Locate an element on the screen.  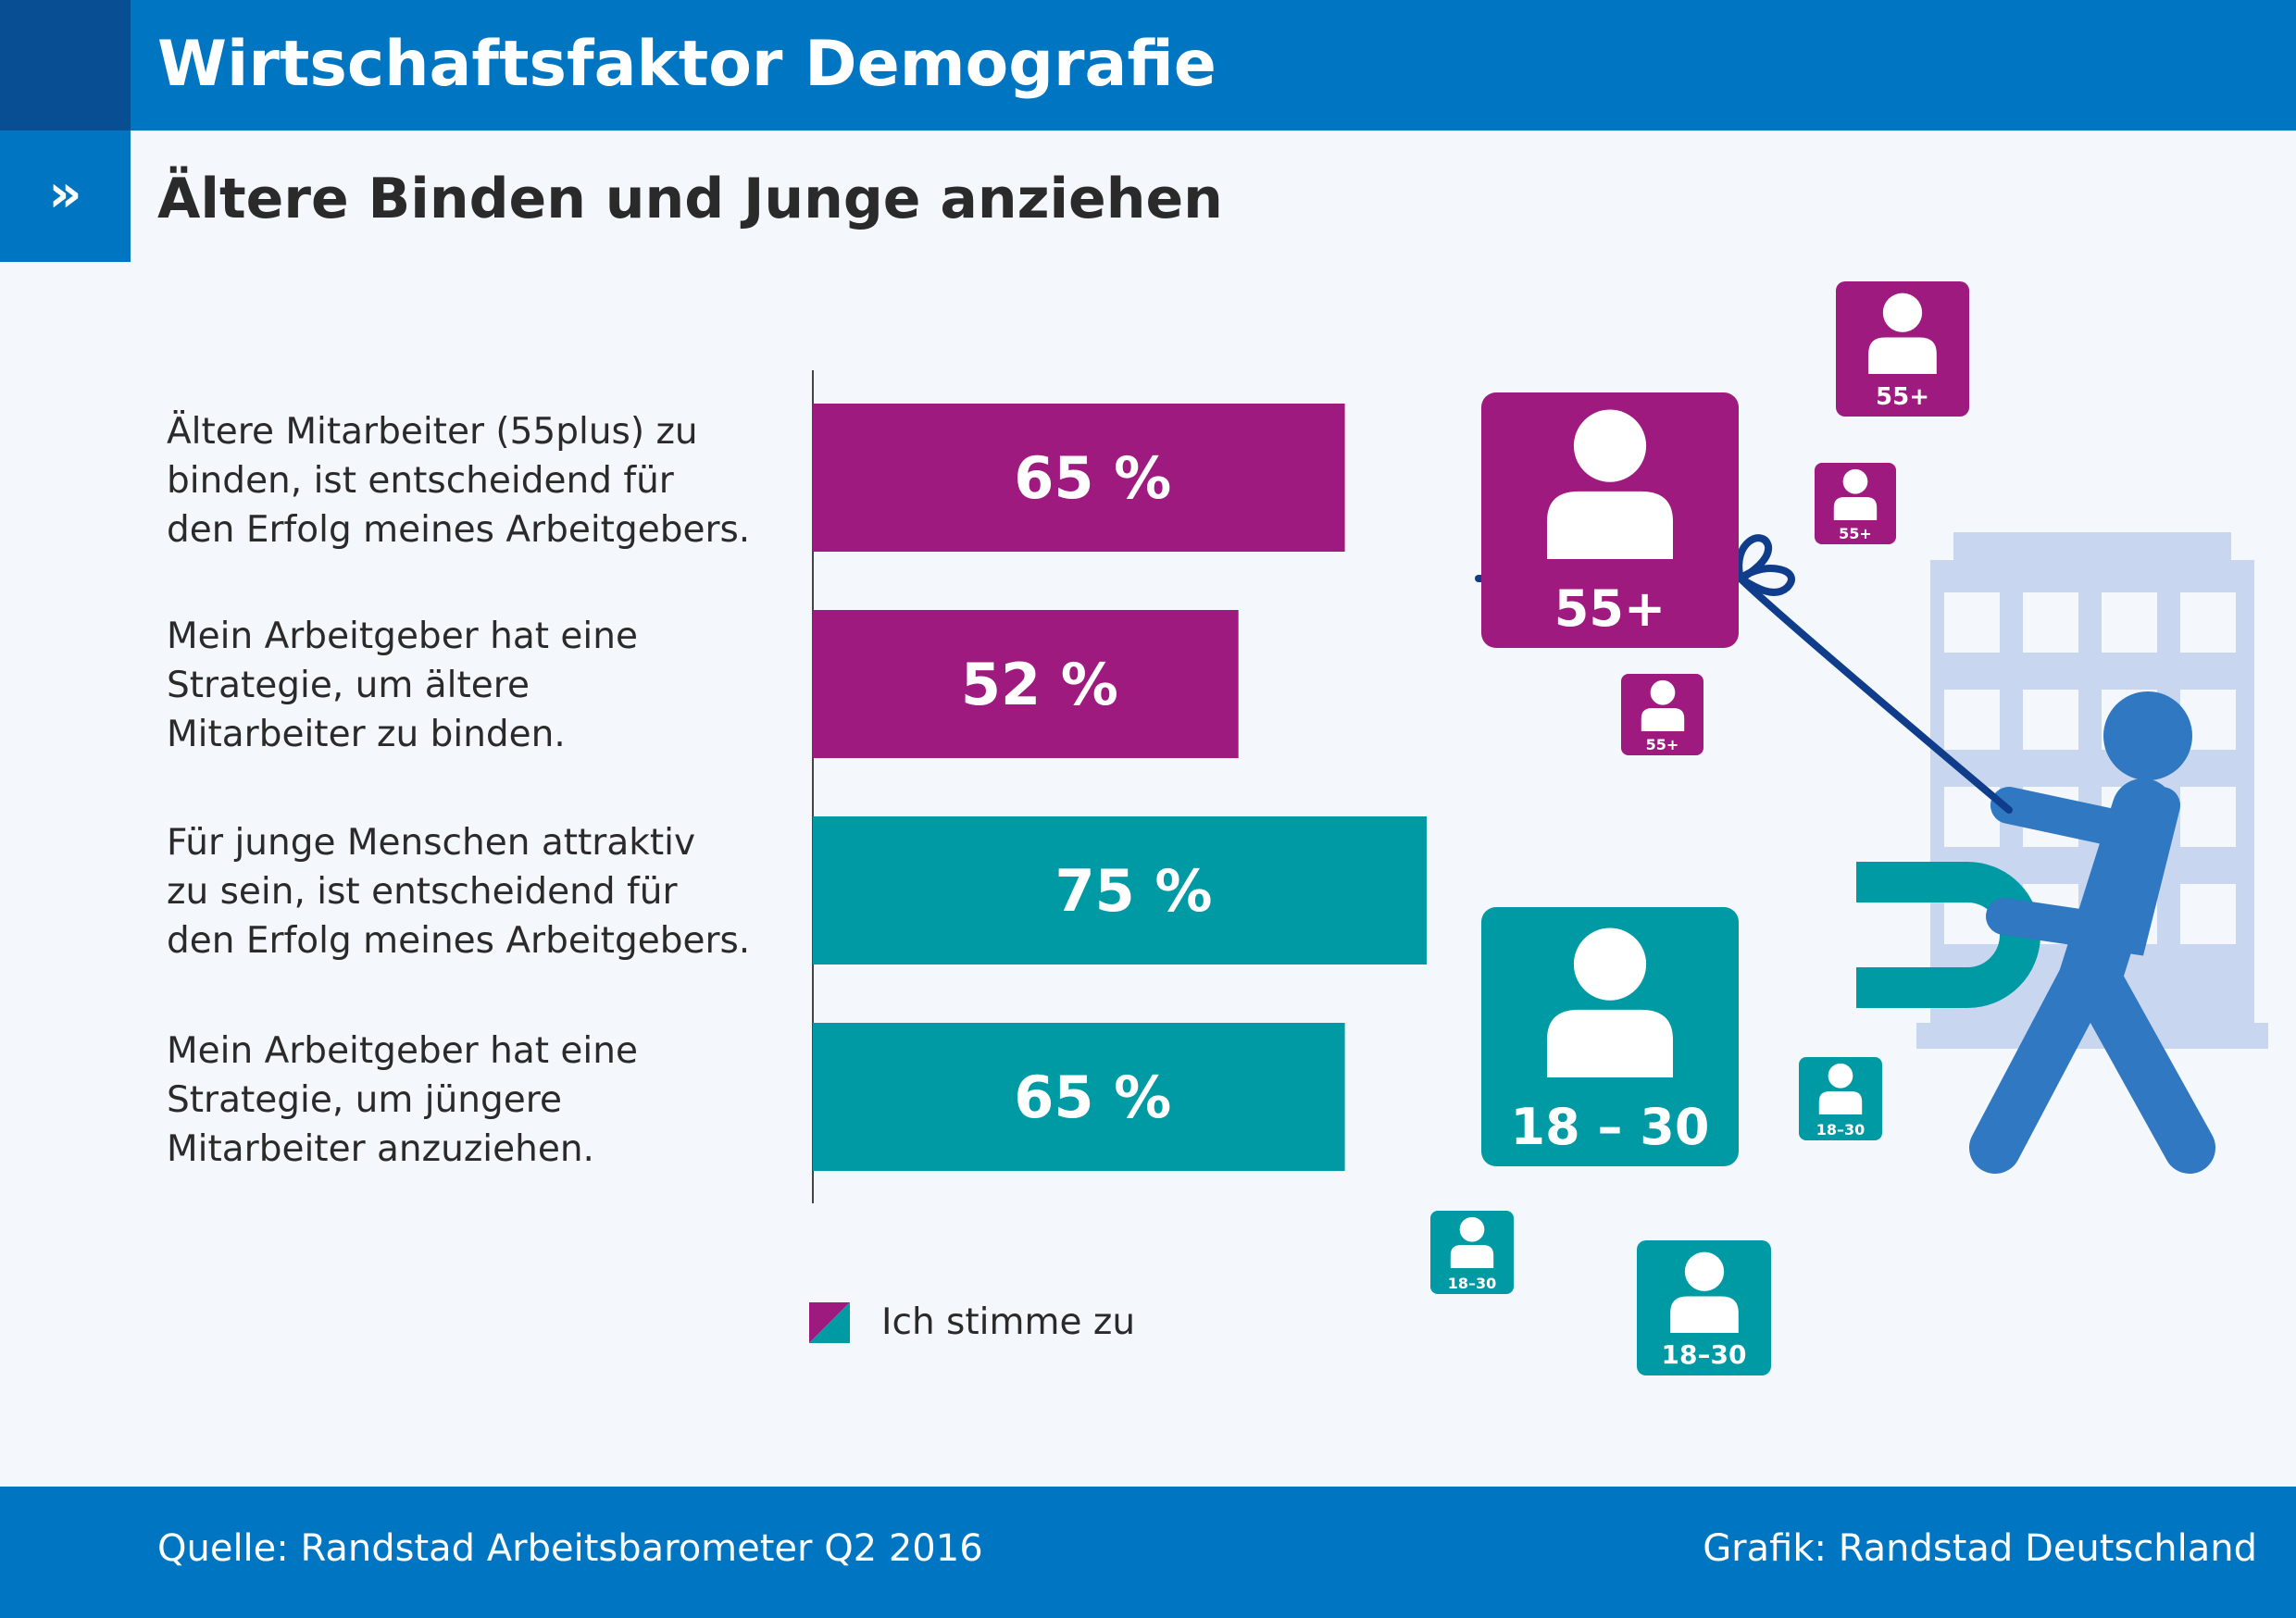
statement-1-line-2: binden, ist entscheidend für is located at coordinates (420, 481).